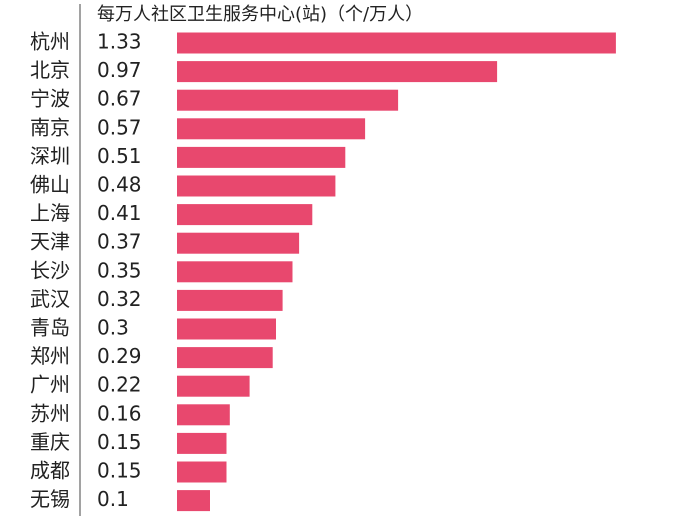 Image resolution: width=700 pixels, height=524 pixels. I want to click on category-label: 郑州, so click(50, 356).